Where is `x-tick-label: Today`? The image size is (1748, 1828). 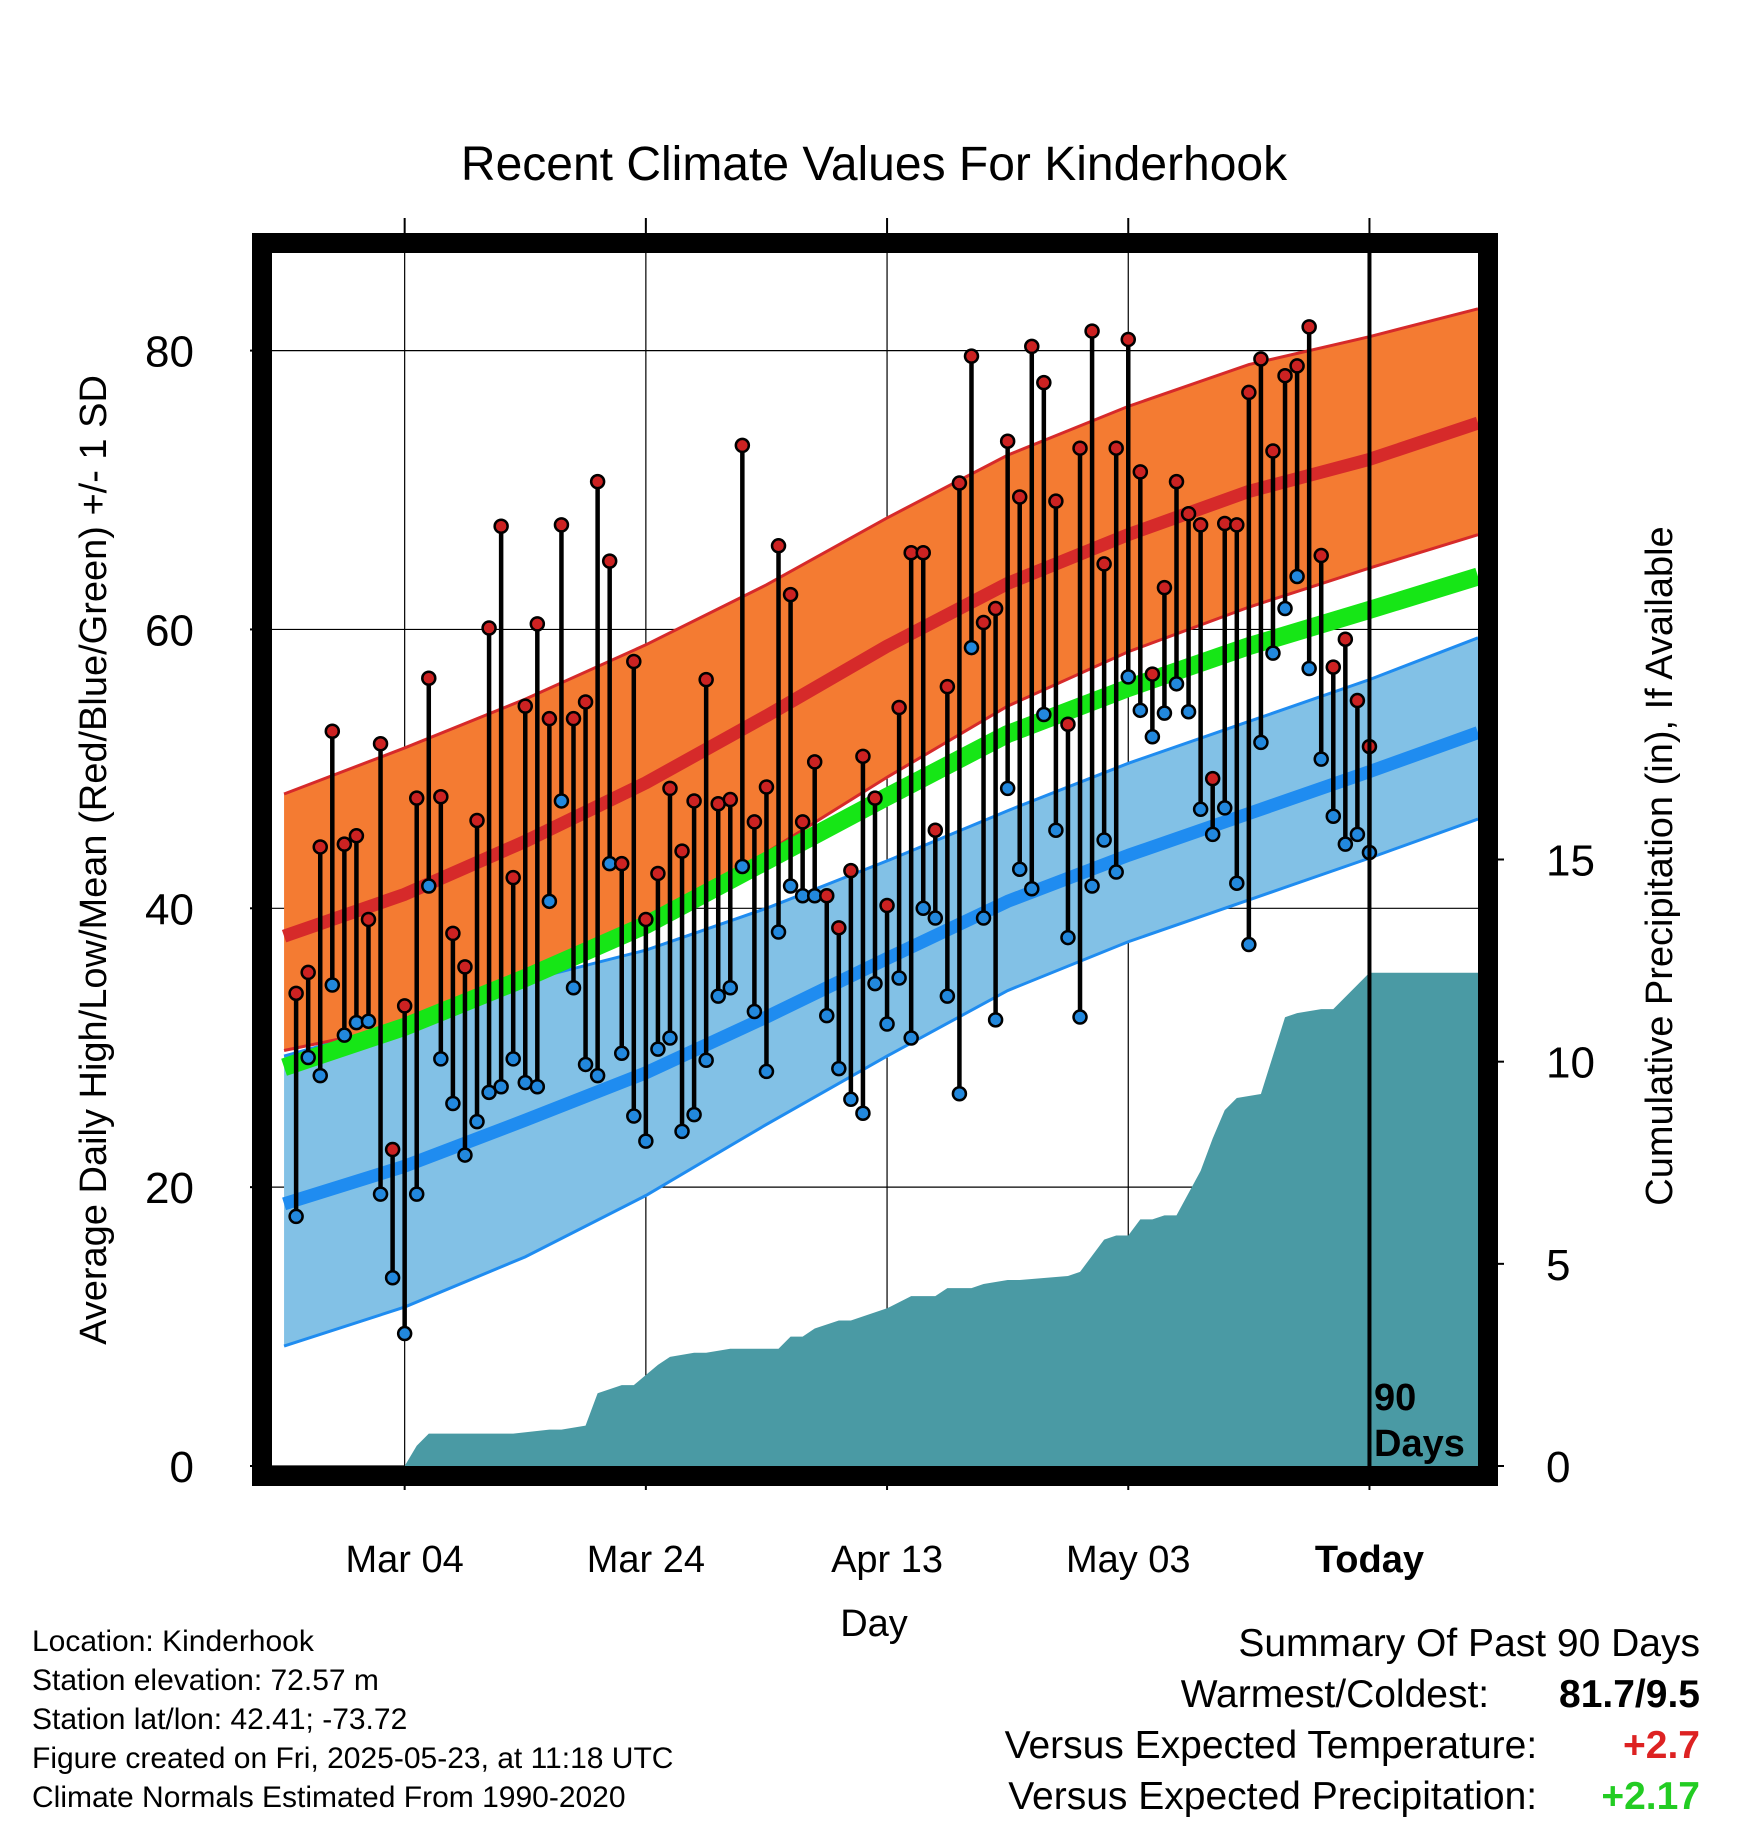
x-tick-label: Today is located at coordinates (1369, 1560).